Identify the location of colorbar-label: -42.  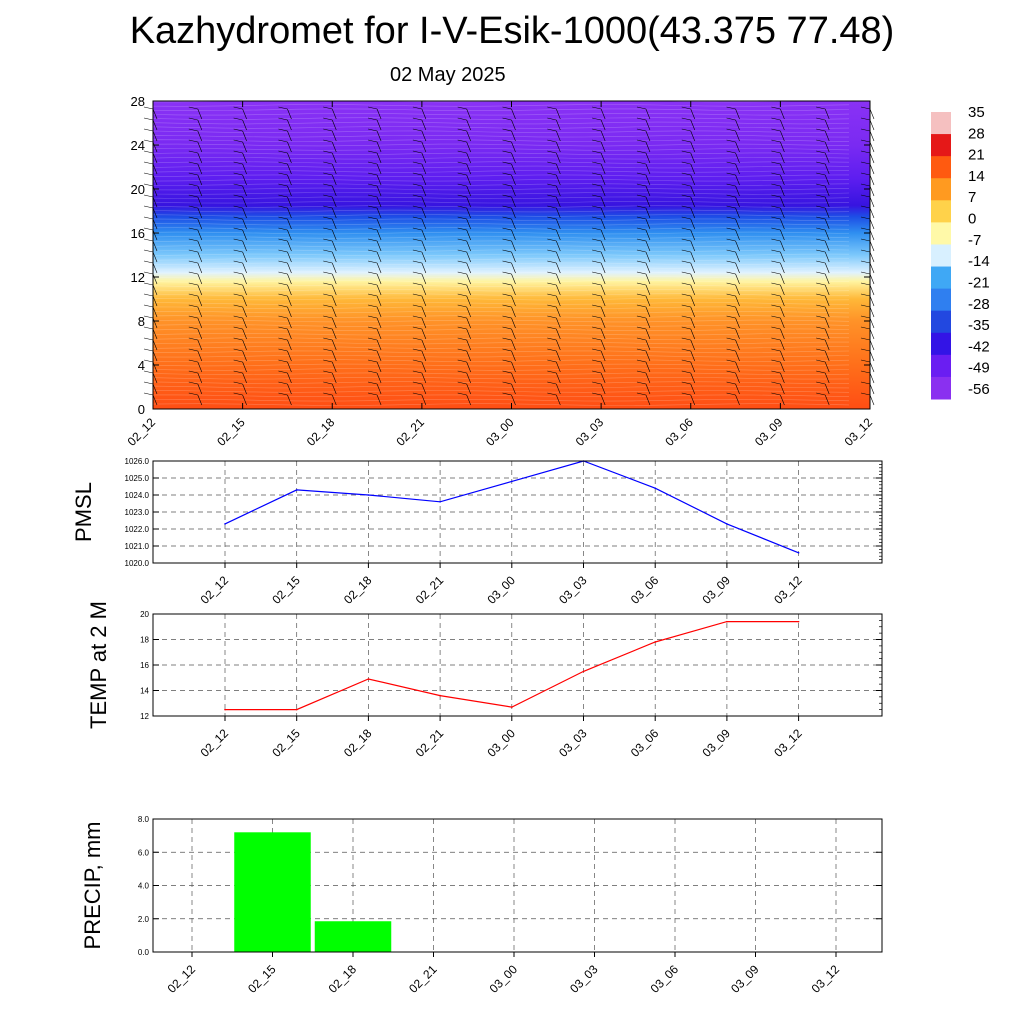
(979, 346).